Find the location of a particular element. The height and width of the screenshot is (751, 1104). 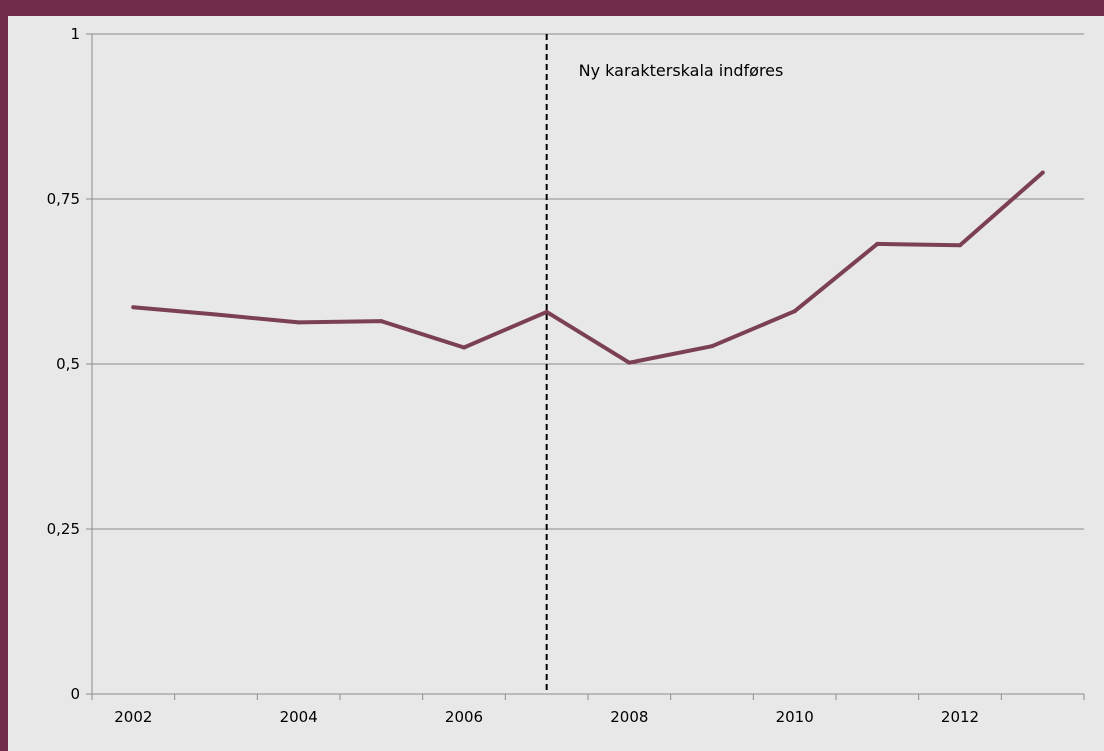

x-tick-label: 2010 is located at coordinates (795, 717).